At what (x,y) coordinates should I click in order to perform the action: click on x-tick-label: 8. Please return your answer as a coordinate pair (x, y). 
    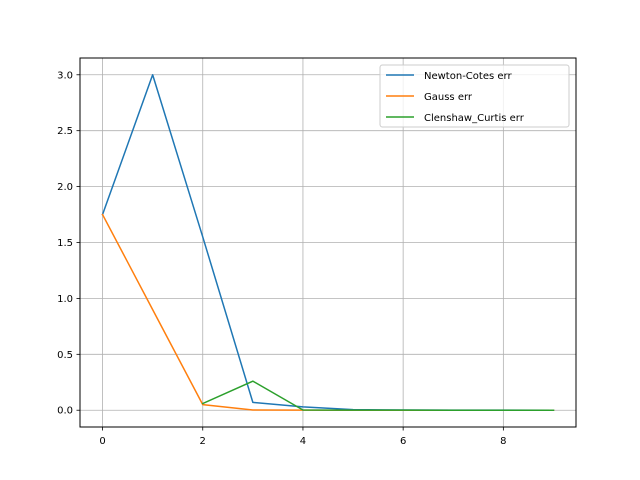
    Looking at the image, I should click on (503, 441).